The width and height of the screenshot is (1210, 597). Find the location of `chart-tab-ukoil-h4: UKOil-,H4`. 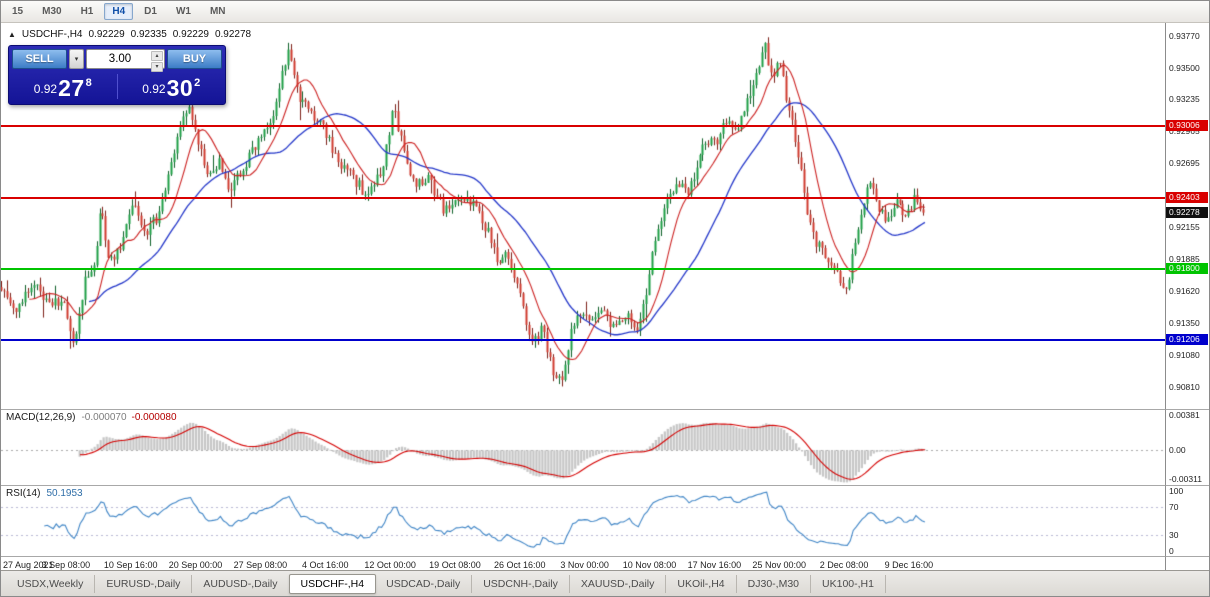

chart-tab-ukoil-h4: UKOil-,H4 is located at coordinates (701, 583).